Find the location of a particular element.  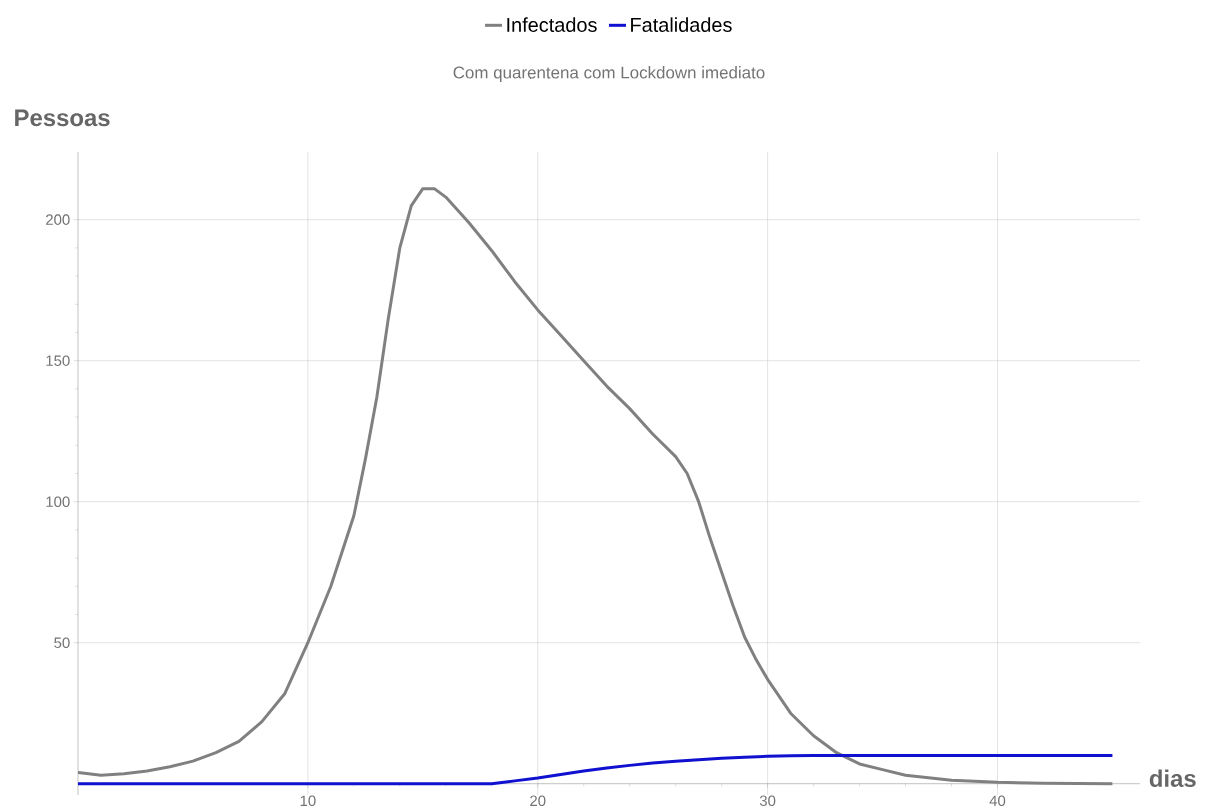

y-tick-label: 200 is located at coordinates (58, 219).